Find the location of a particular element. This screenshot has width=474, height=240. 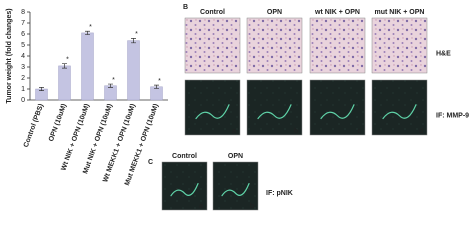

y-tick-label: 2 is located at coordinates (23, 78).